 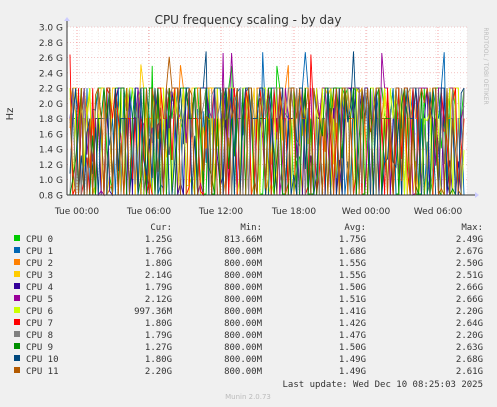 I want to click on legend-value-avg: 1.68G, so click(x=352, y=252).